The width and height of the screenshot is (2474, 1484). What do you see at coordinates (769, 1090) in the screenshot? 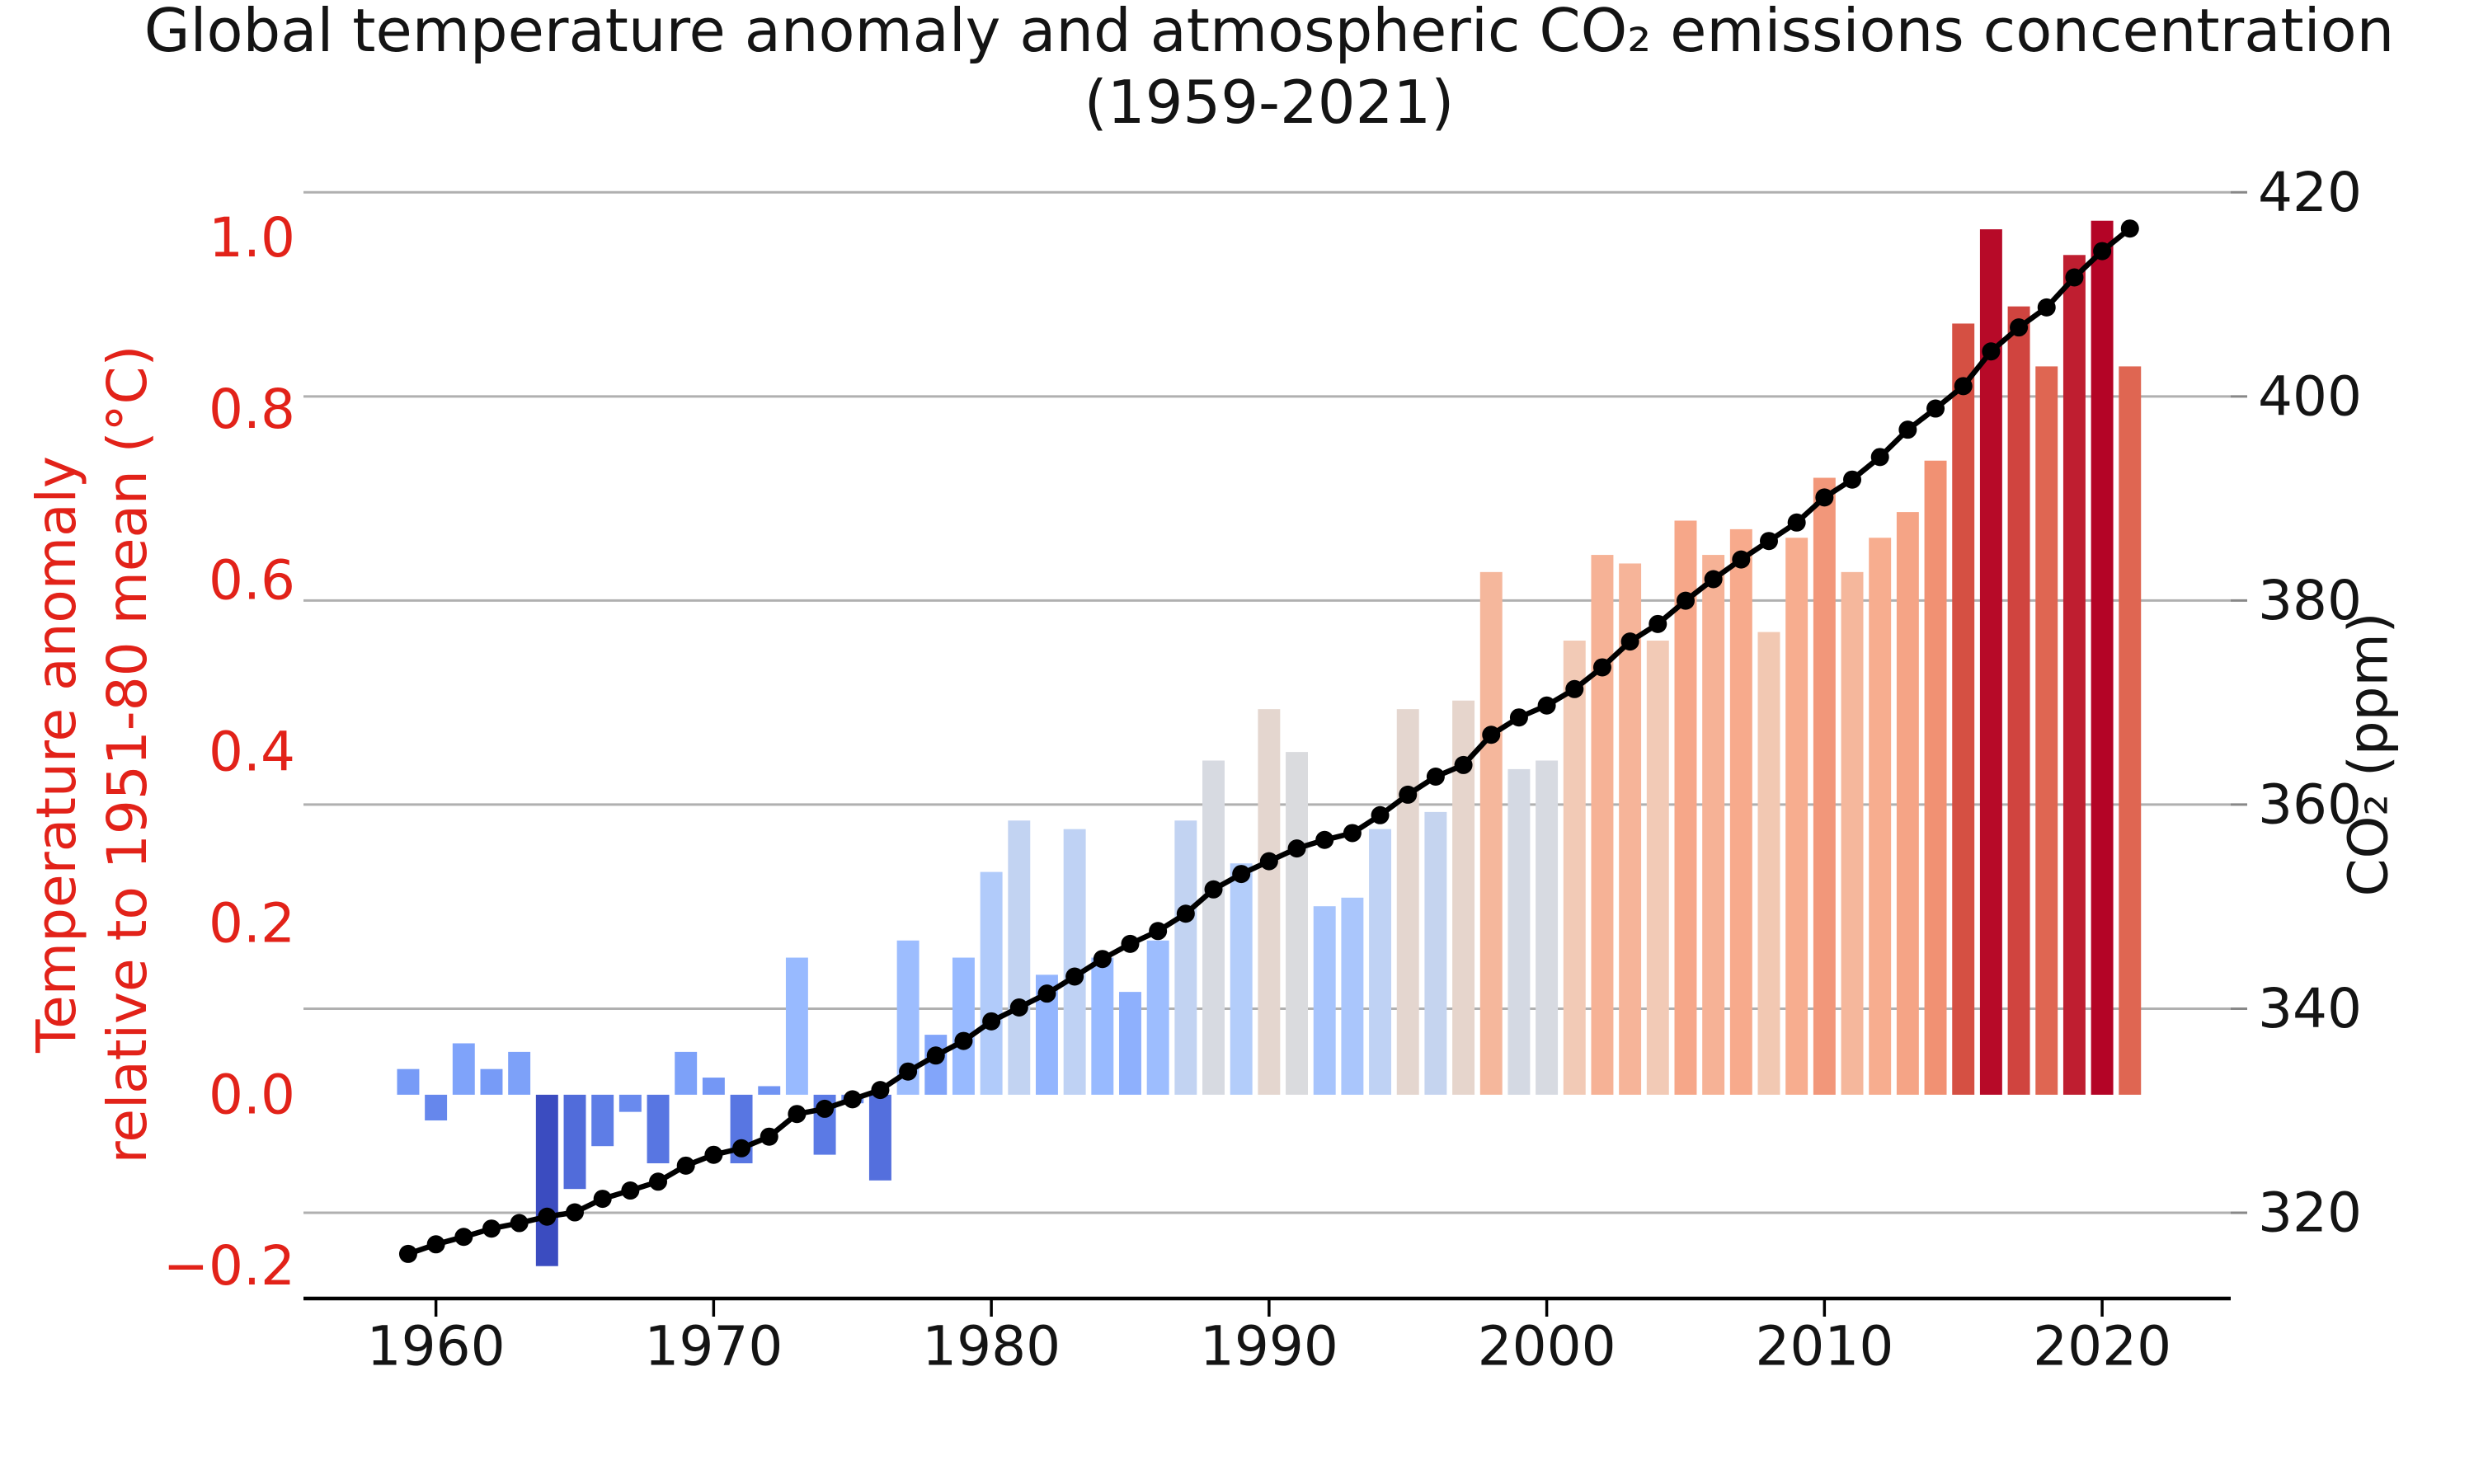
I see `temp-bar-1972` at bounding box center [769, 1090].